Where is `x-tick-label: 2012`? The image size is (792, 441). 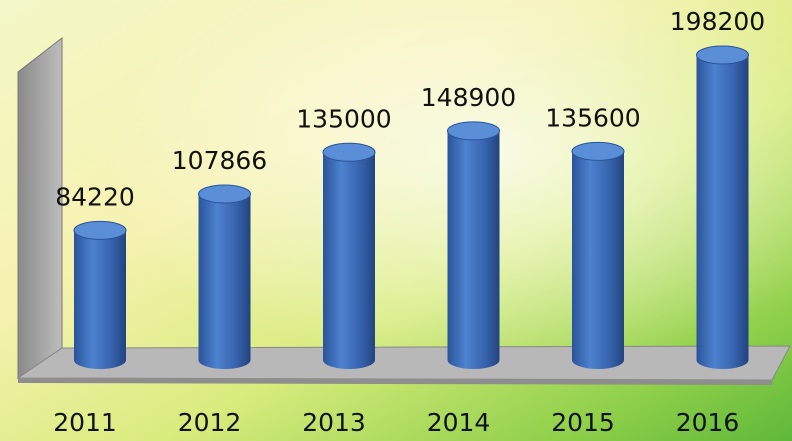
x-tick-label: 2012 is located at coordinates (210, 422).